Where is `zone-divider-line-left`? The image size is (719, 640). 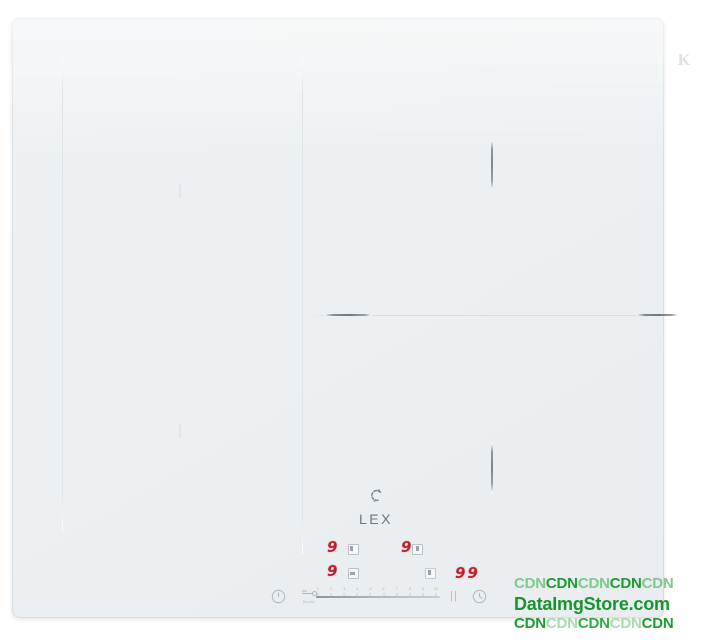
zone-divider-line-left is located at coordinates (62, 293).